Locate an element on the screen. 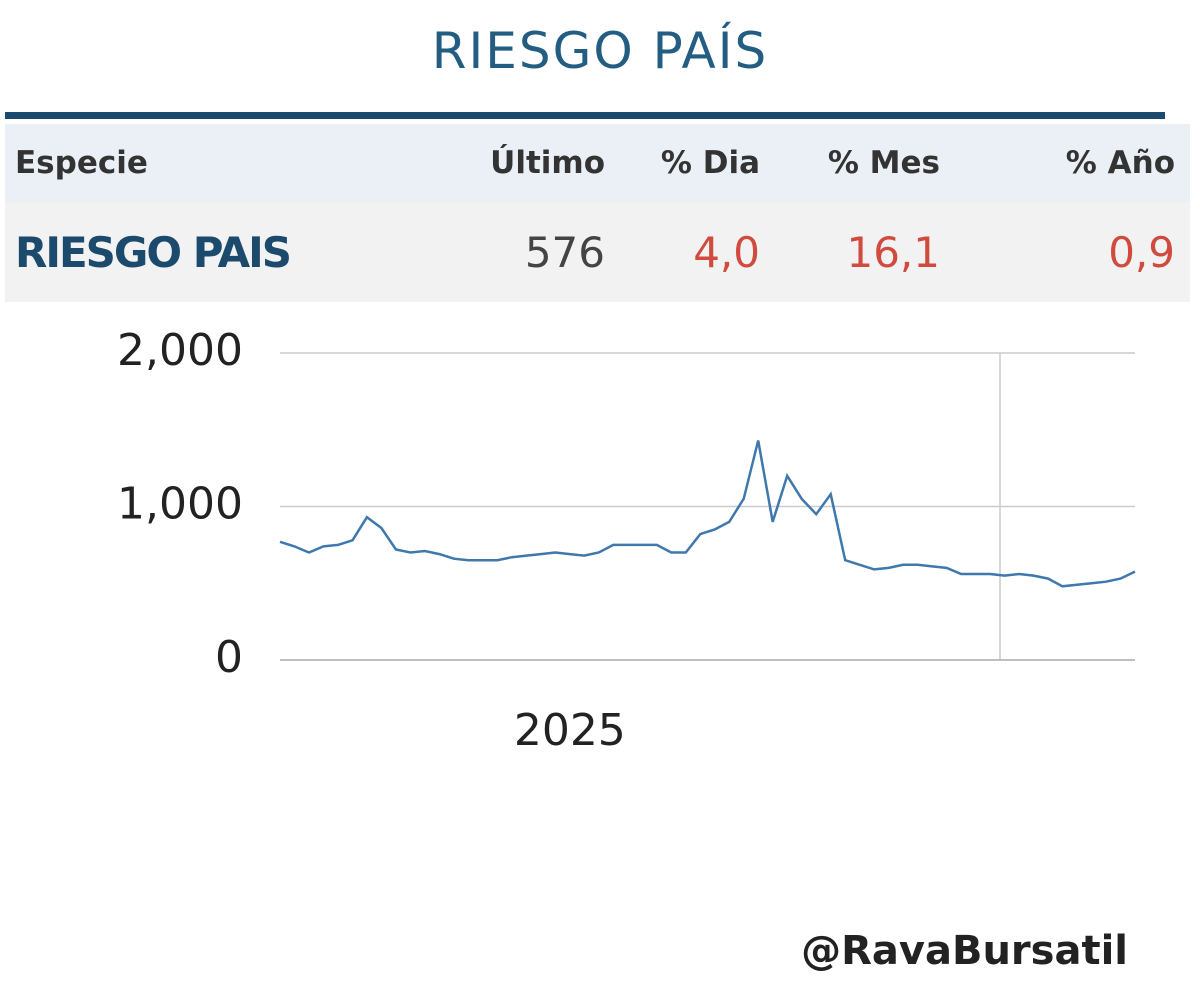 The height and width of the screenshot is (1001, 1200). table-cell: 576 is located at coordinates (564, 252).